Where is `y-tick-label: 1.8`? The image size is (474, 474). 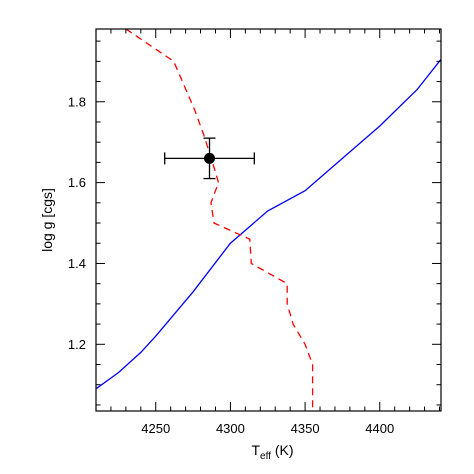 y-tick-label: 1.8 is located at coordinates (77, 101).